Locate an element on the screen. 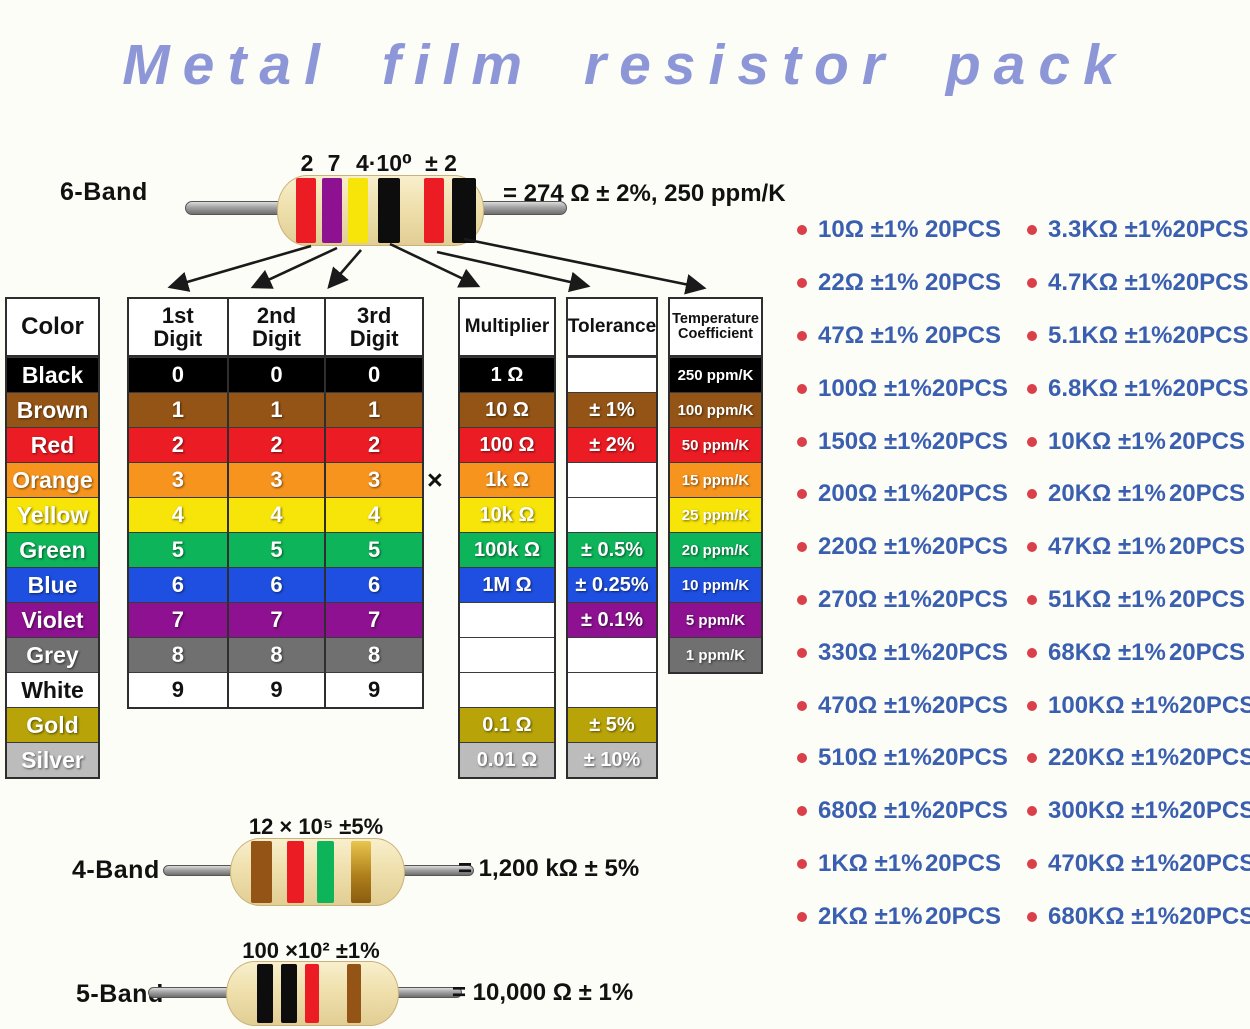 This screenshot has height=1029, width=1250. four-band-result-value: = 1,200 kΩ ± 5% is located at coordinates (549, 868).